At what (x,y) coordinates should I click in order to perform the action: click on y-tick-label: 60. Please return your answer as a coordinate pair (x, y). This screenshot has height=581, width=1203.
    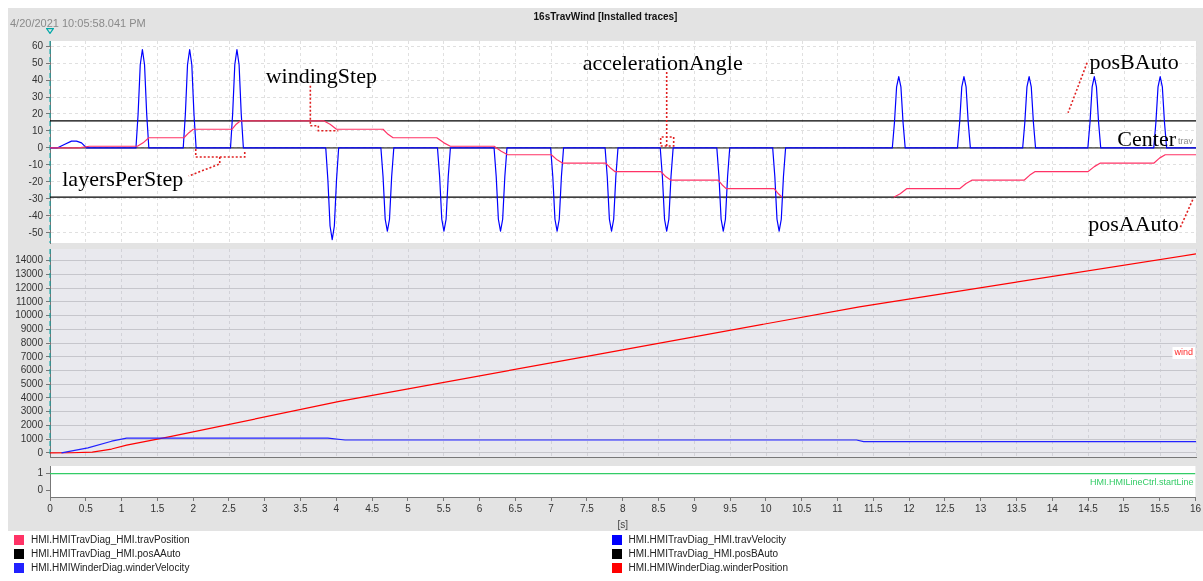
    Looking at the image, I should click on (37, 45).